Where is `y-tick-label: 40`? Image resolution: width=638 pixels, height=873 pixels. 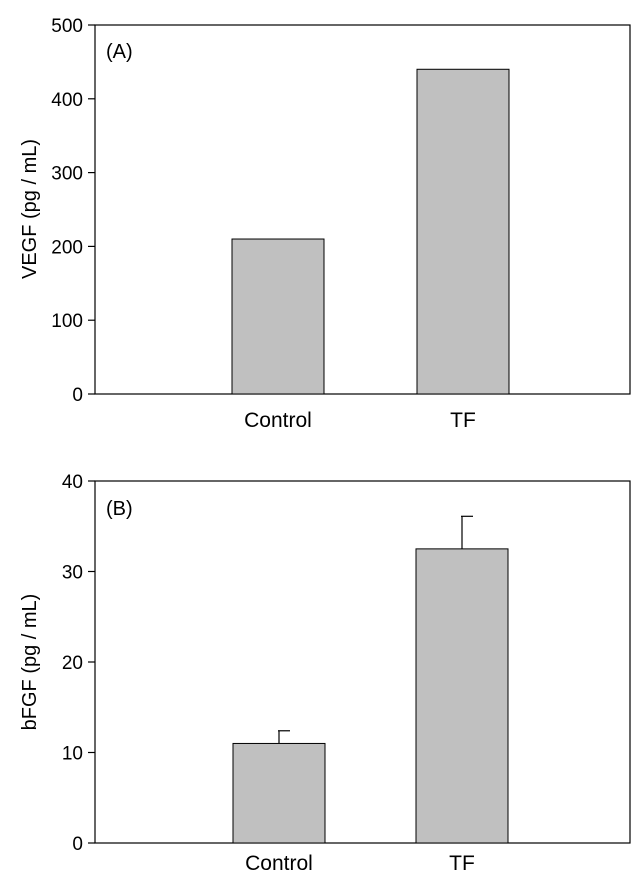 y-tick-label: 40 is located at coordinates (72, 482).